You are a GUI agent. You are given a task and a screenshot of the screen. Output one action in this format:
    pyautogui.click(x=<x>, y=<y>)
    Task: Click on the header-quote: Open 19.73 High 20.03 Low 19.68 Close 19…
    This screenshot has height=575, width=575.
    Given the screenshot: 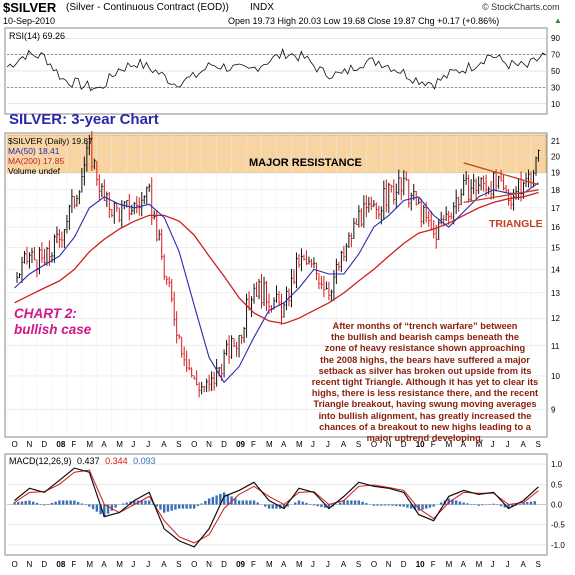 What is the action you would take?
    pyautogui.click(x=364, y=21)
    